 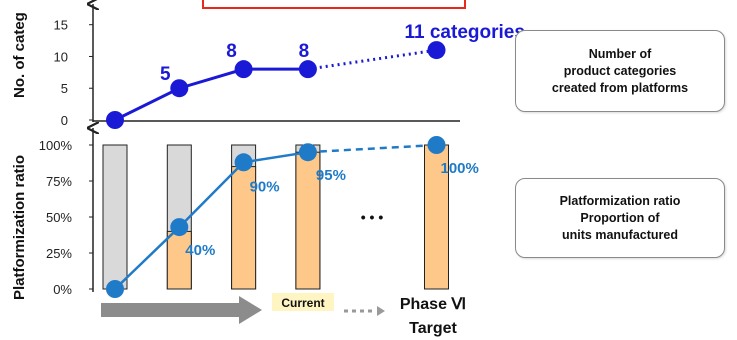 I want to click on bottom-y-tick-label: 50%, so click(x=59, y=217).